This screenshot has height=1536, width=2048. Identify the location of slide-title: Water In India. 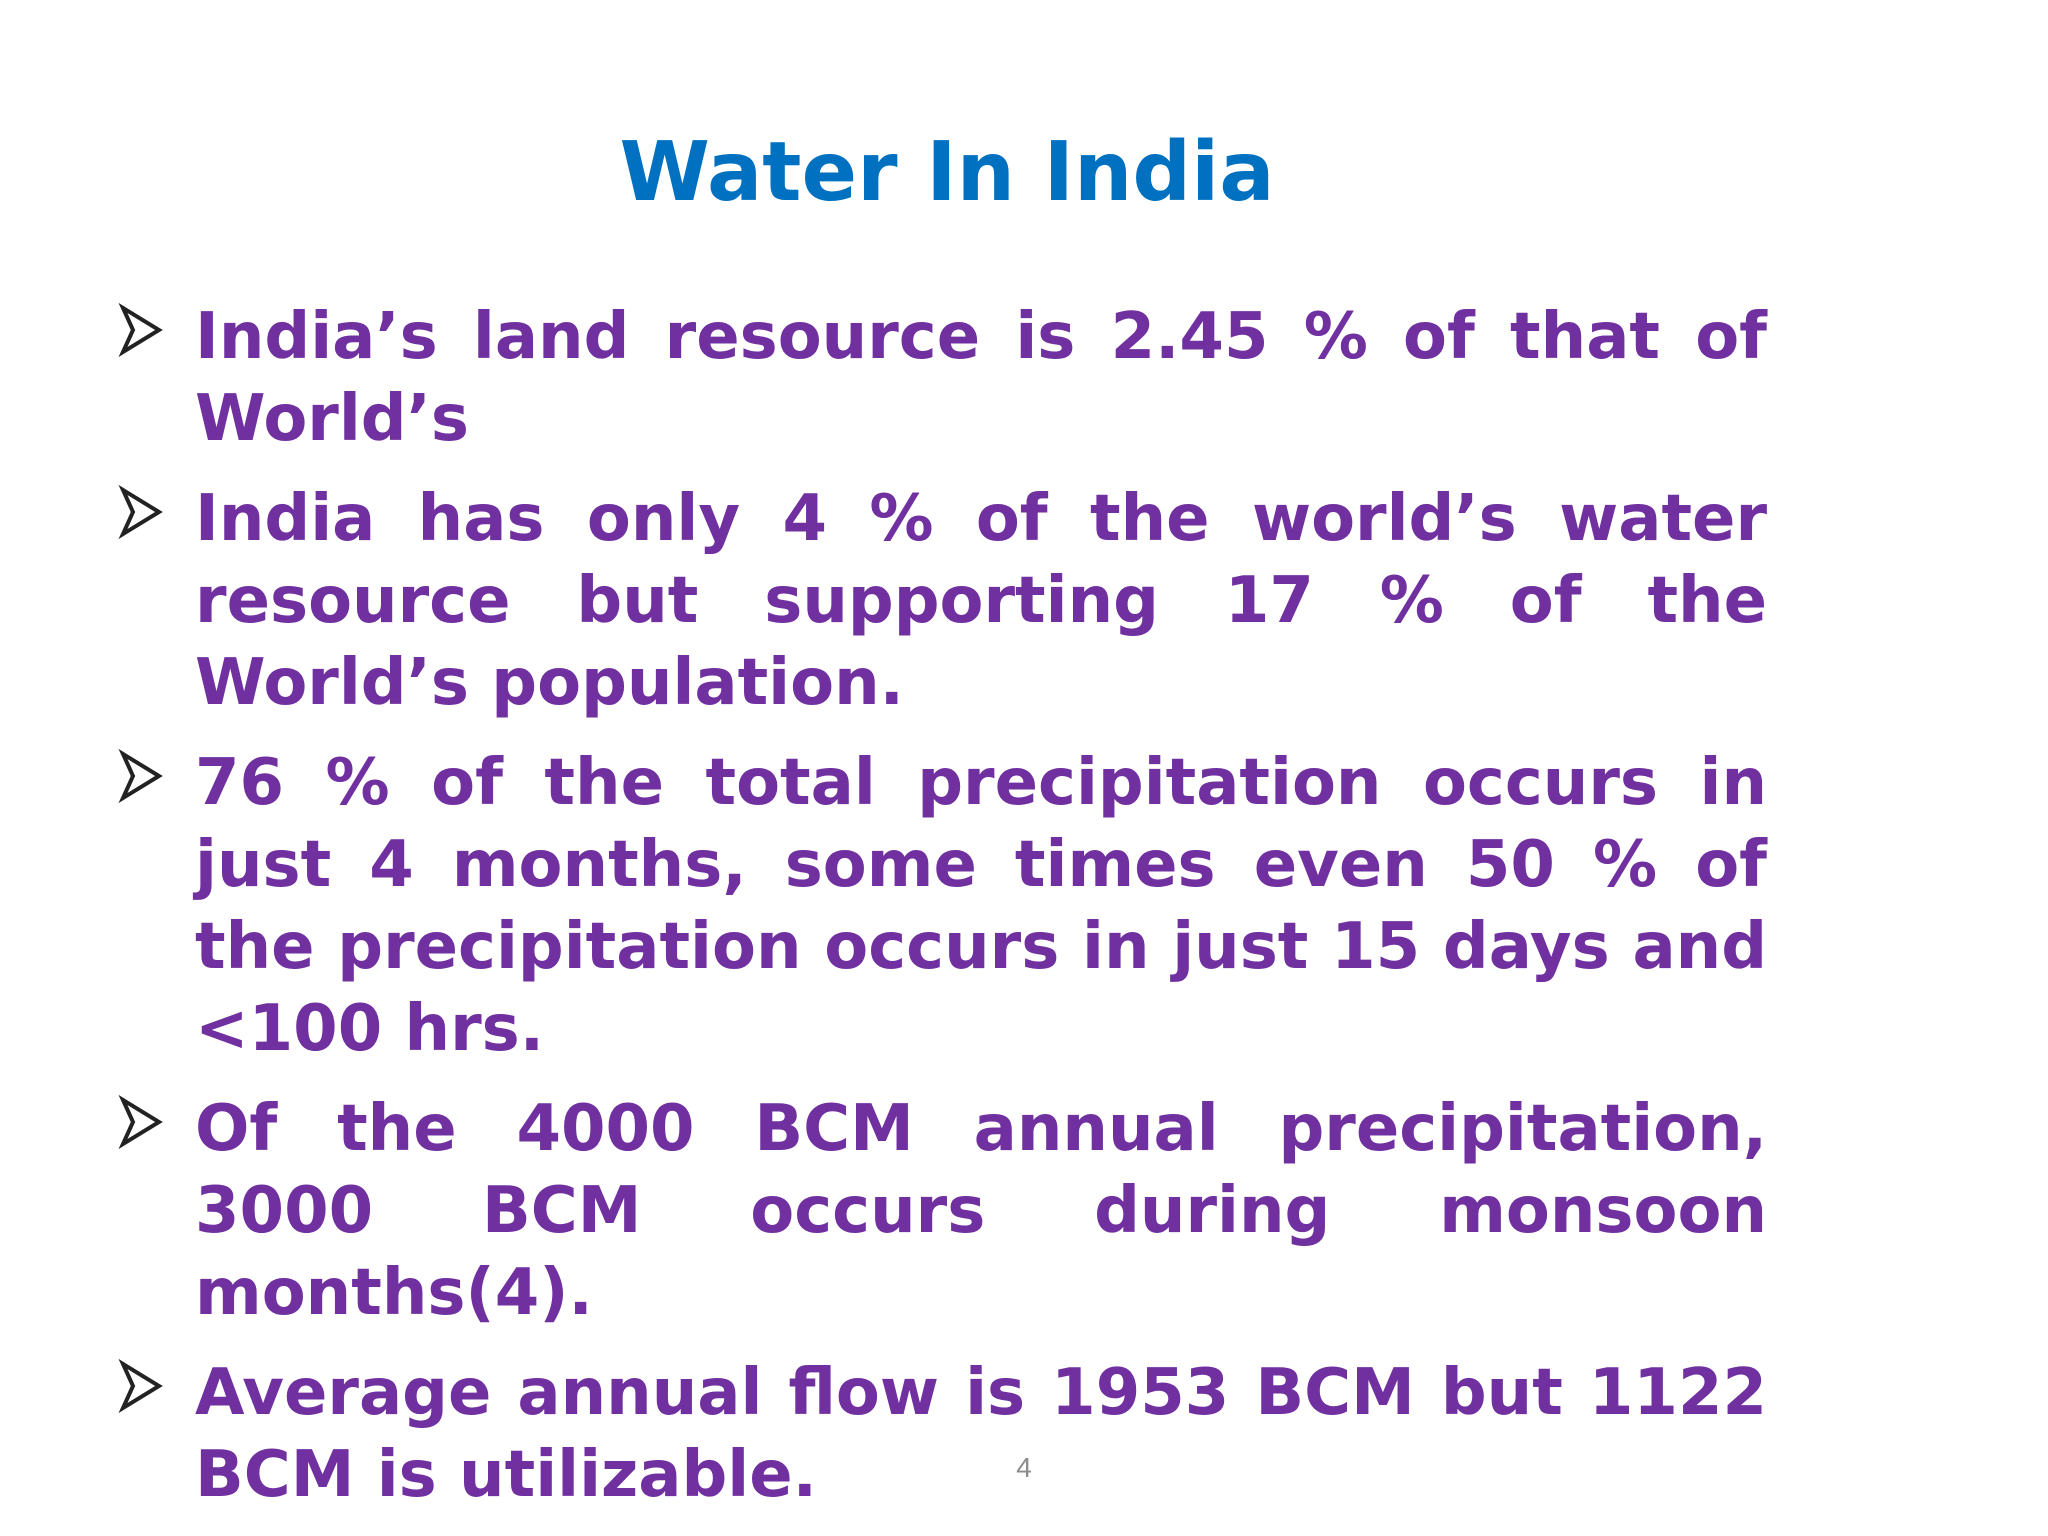
(947, 172).